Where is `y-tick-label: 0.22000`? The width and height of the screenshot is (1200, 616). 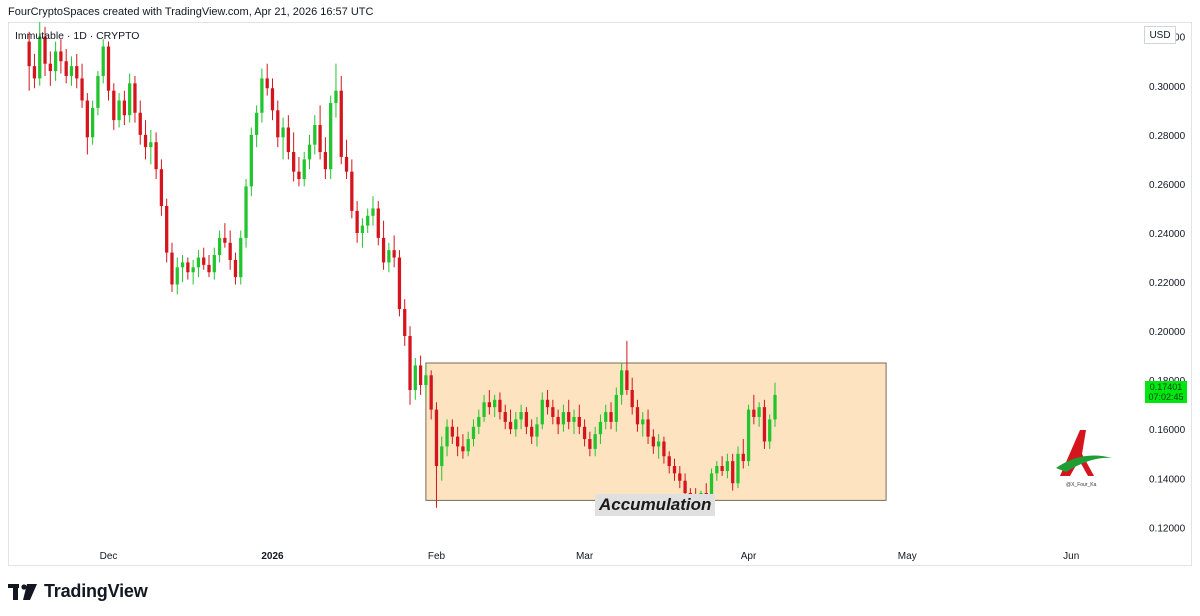 y-tick-label: 0.22000 is located at coordinates (1167, 283).